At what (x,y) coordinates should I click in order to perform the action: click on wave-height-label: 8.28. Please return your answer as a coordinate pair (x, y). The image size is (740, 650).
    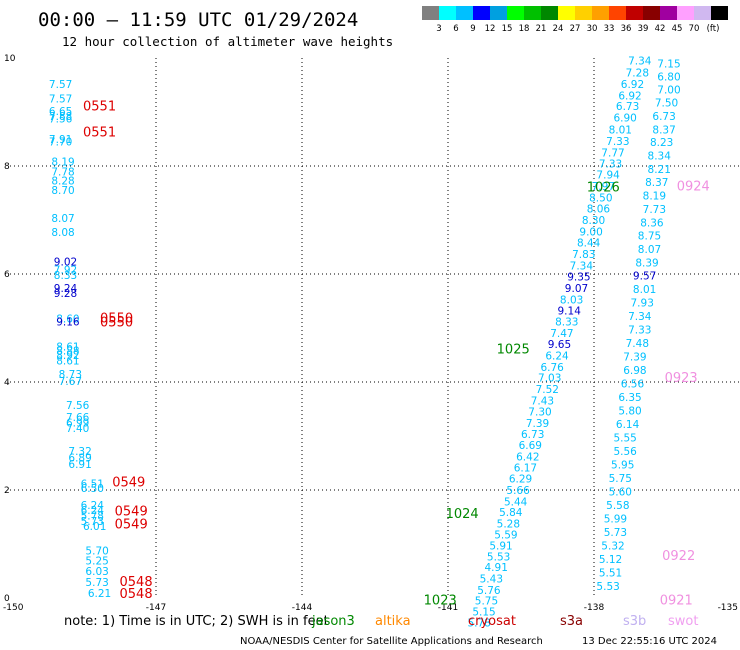
    Looking at the image, I should click on (62, 182).